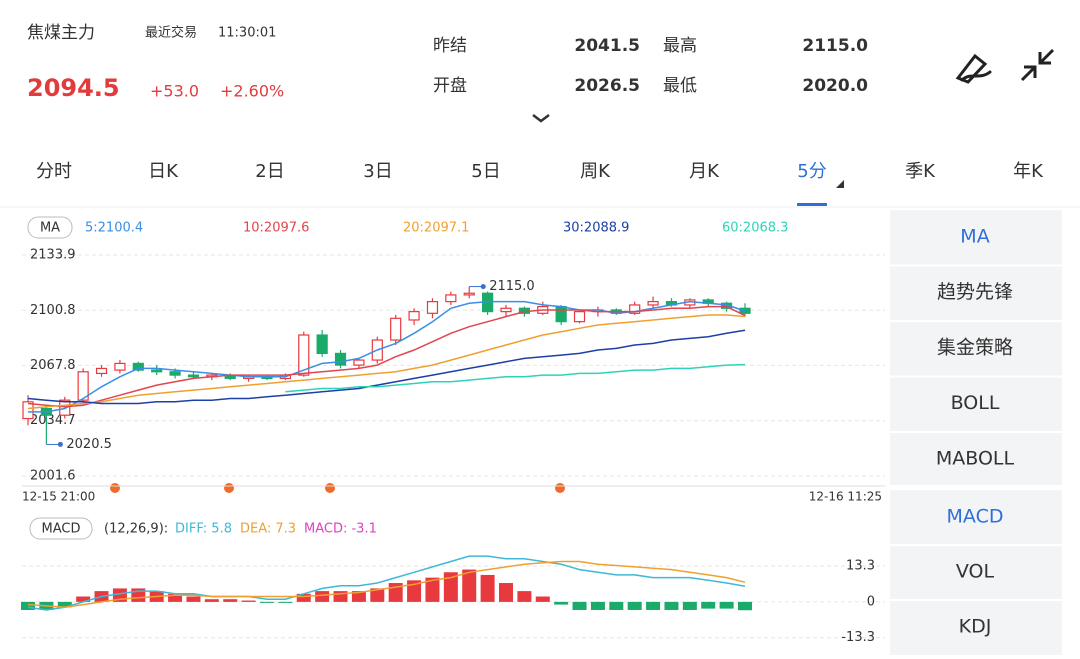  I want to click on period-tab: 2日, so click(269, 171).